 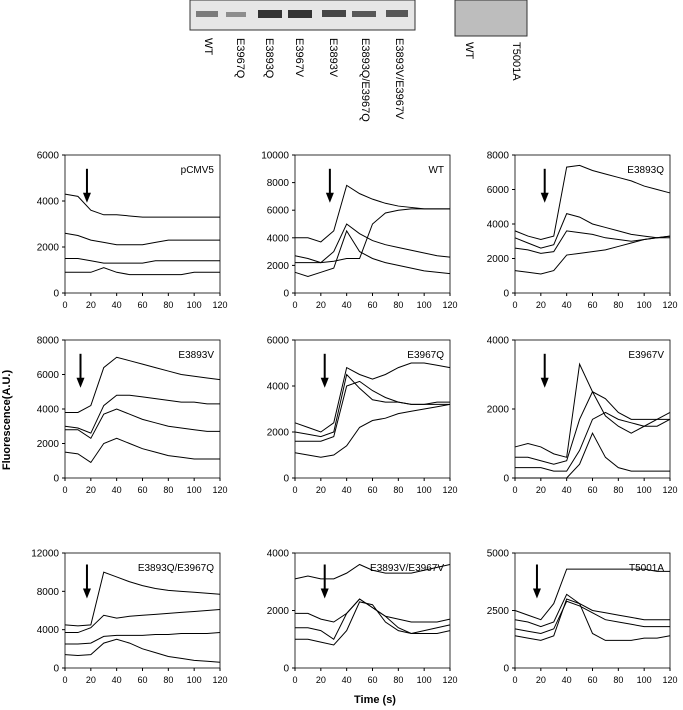 What do you see at coordinates (365, 80) in the screenshot?
I see `lane-label: E3893Q/E3967Q` at bounding box center [365, 80].